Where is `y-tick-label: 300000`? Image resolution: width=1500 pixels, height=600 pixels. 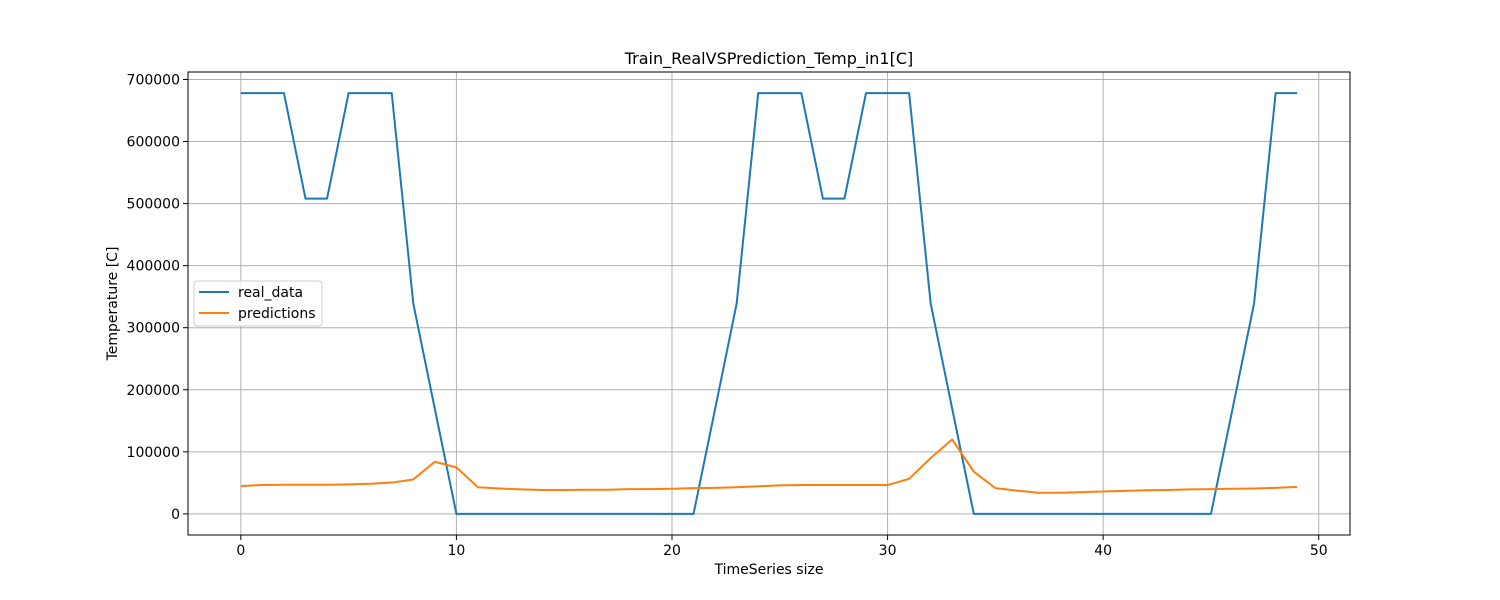 y-tick-label: 300000 is located at coordinates (153, 329).